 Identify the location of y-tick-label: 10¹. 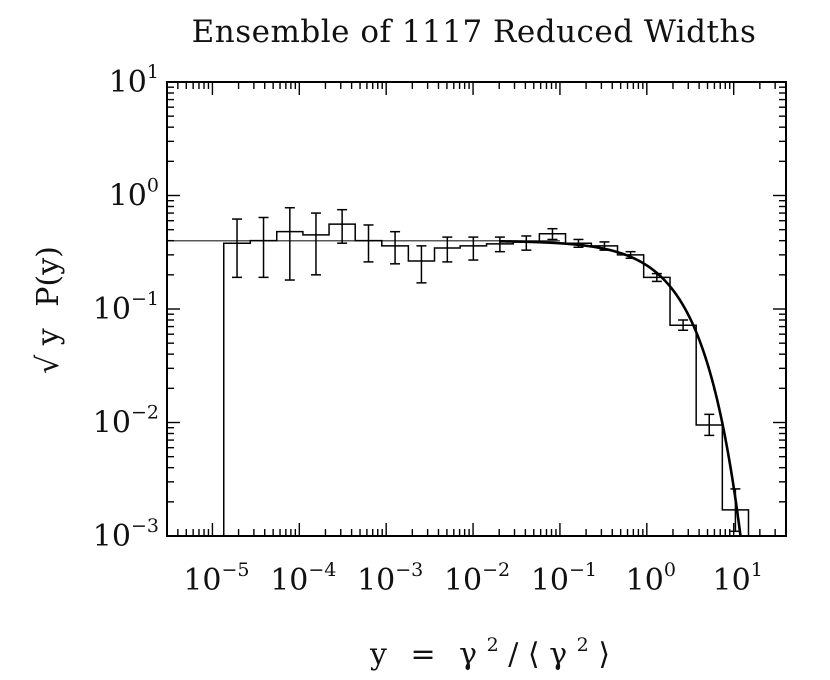
(134, 80).